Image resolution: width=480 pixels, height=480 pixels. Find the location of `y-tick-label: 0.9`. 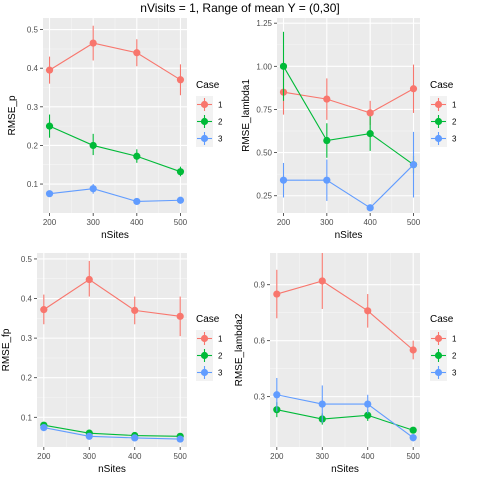

y-tick-label: 0.9 is located at coordinates (260, 285).